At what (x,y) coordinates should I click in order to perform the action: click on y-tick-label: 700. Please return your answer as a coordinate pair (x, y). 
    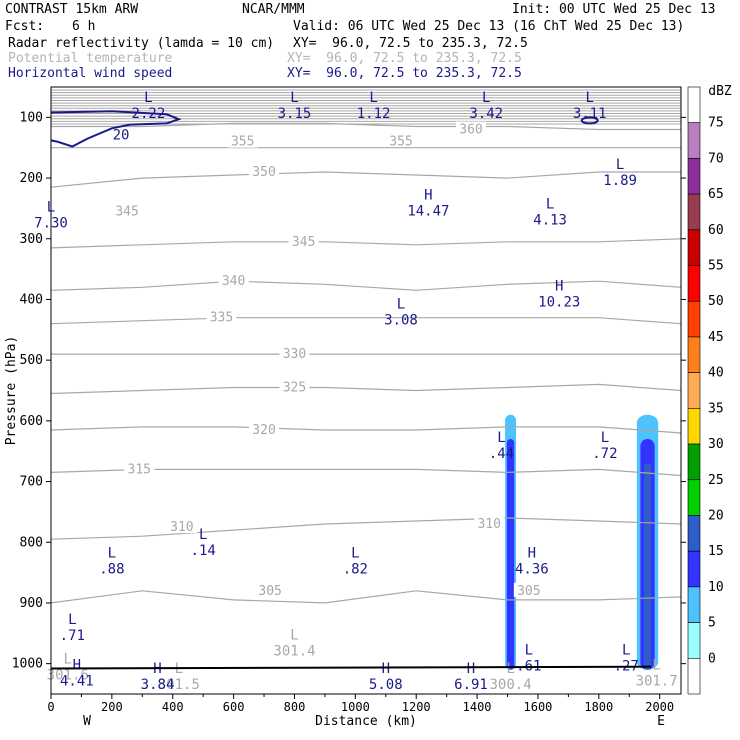
    Looking at the image, I should click on (31, 482).